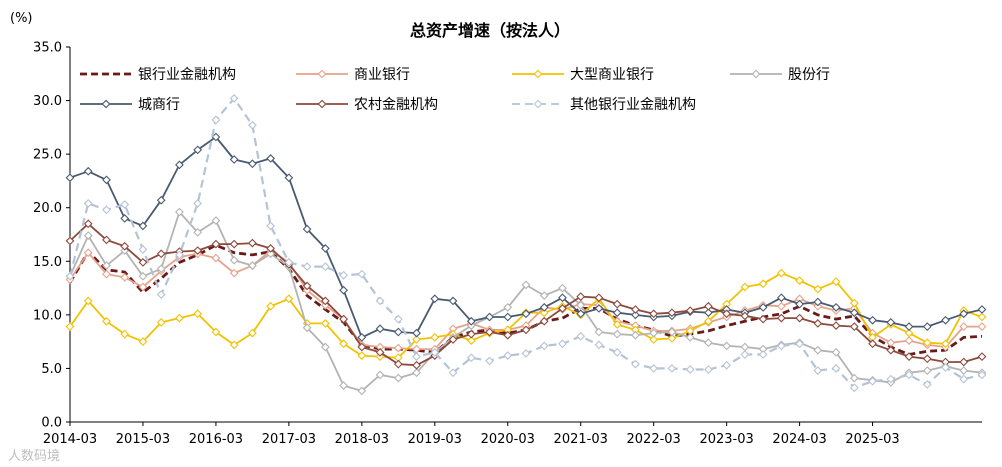  Describe the element at coordinates (362, 439) in the screenshot. I see `x-tick-label: 2018-03` at that location.